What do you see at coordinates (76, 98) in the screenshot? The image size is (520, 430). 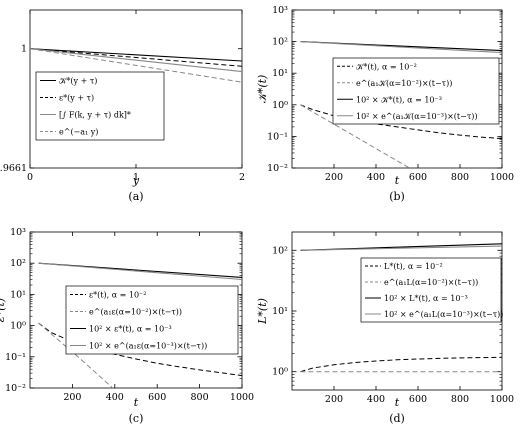 I see `legend-entry: ε*(y + τ)` at bounding box center [76, 98].